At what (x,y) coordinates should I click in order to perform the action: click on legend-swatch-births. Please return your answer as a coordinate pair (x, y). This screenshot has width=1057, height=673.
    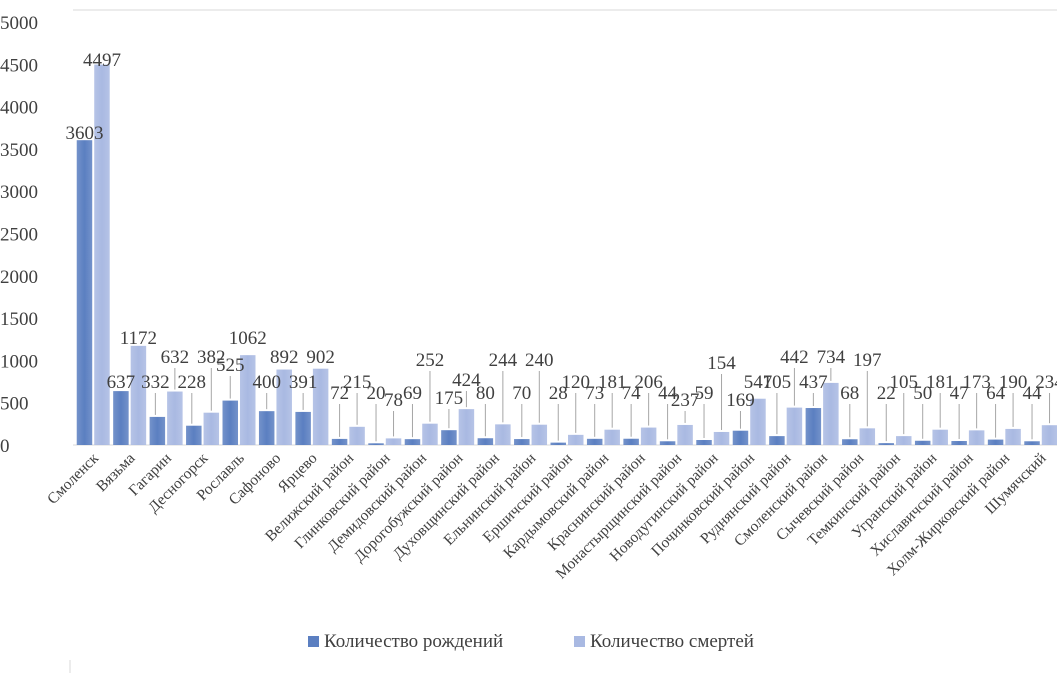
    Looking at the image, I should click on (313, 641).